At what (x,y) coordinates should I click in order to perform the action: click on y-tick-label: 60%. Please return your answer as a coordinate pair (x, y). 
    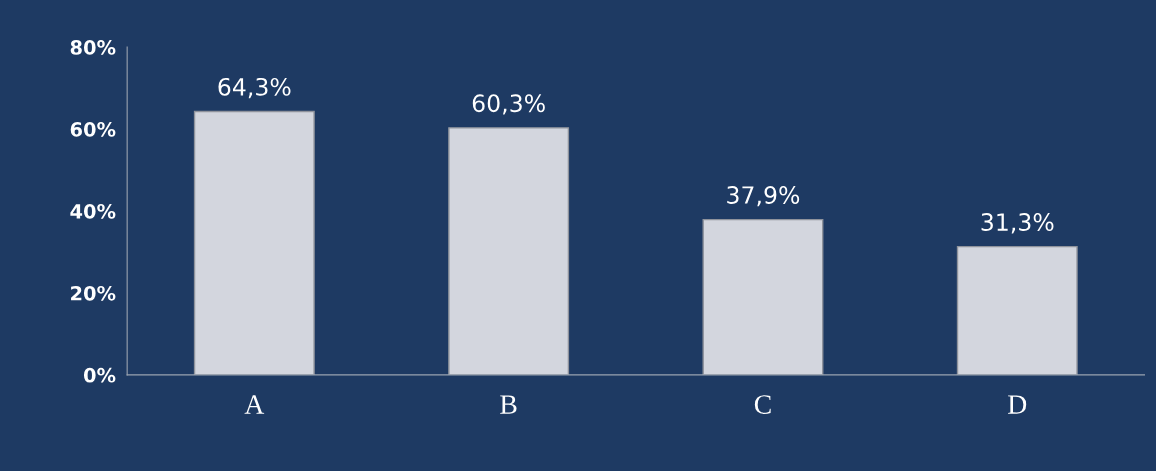
    Looking at the image, I should click on (93, 129).